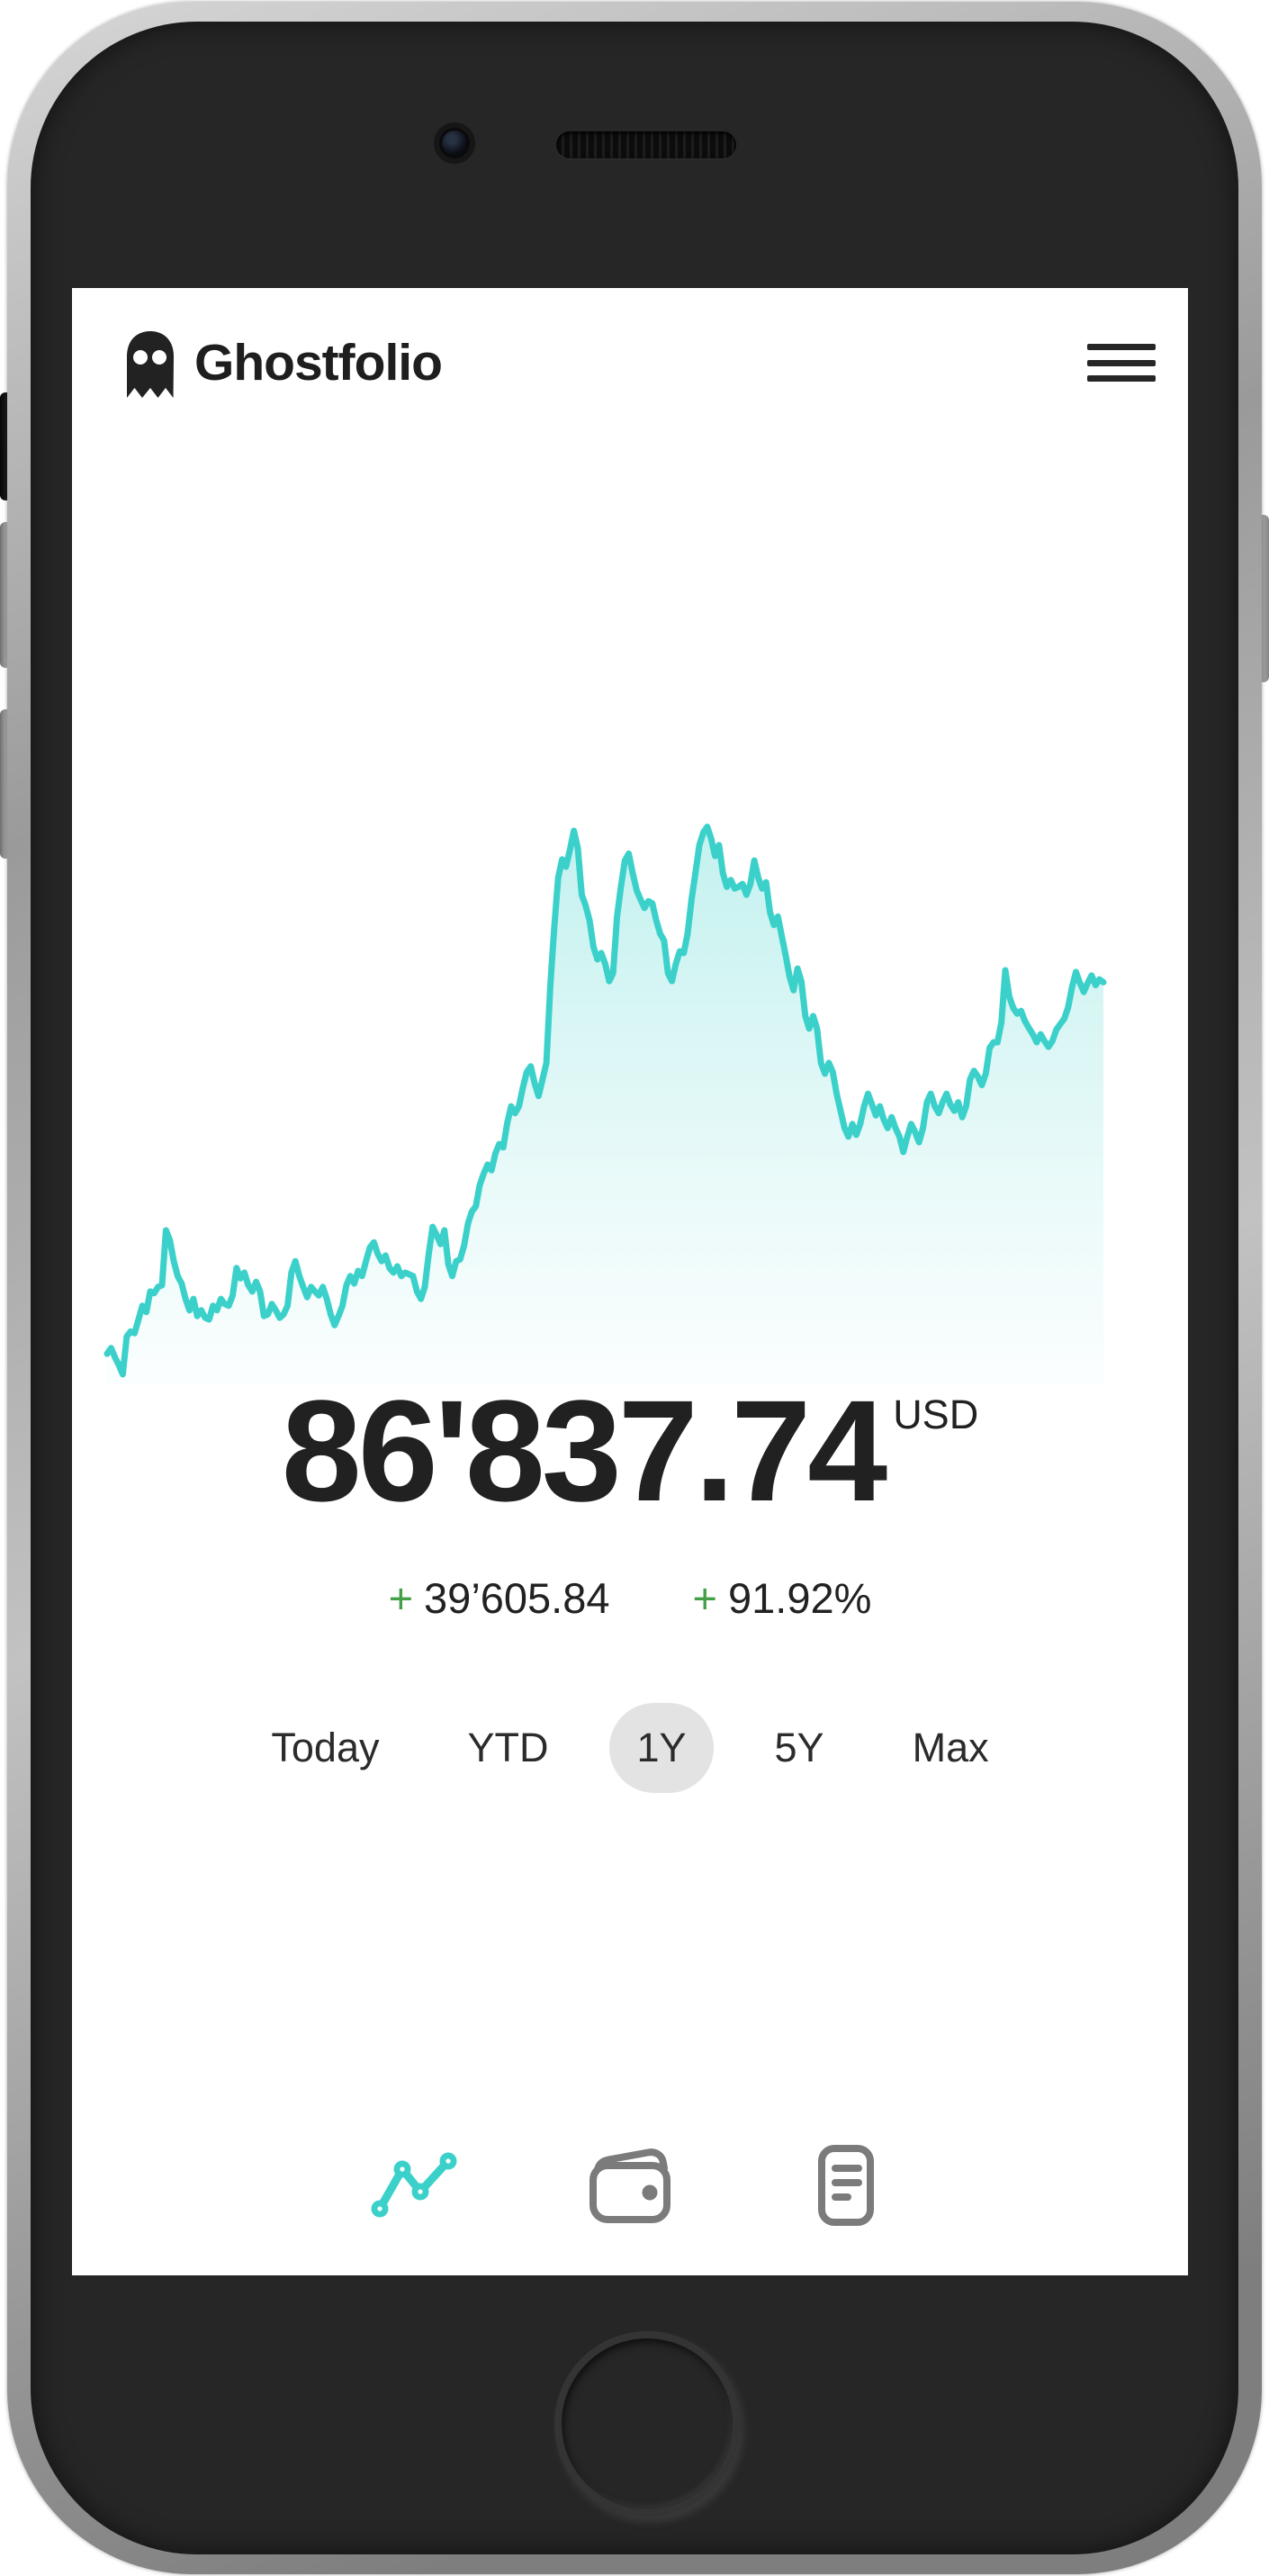  I want to click on change-absolute: + 39’605.84, so click(499, 1598).